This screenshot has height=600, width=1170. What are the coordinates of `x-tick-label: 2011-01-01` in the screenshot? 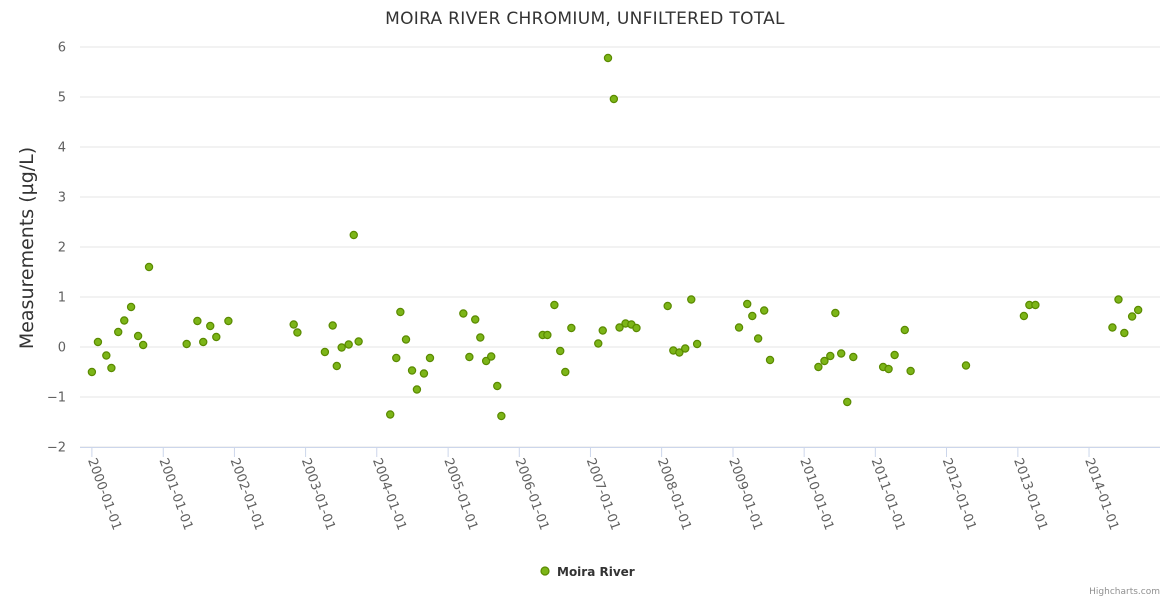 It's located at (888, 494).